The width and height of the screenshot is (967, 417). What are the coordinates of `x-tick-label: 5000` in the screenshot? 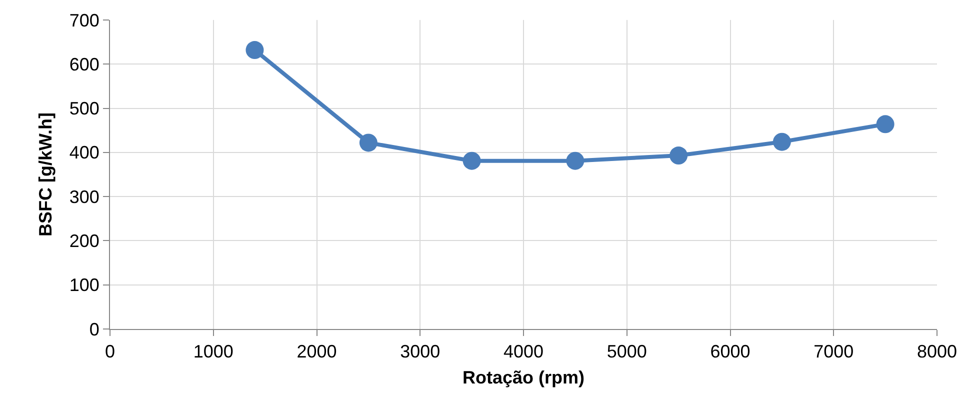 It's located at (626, 352).